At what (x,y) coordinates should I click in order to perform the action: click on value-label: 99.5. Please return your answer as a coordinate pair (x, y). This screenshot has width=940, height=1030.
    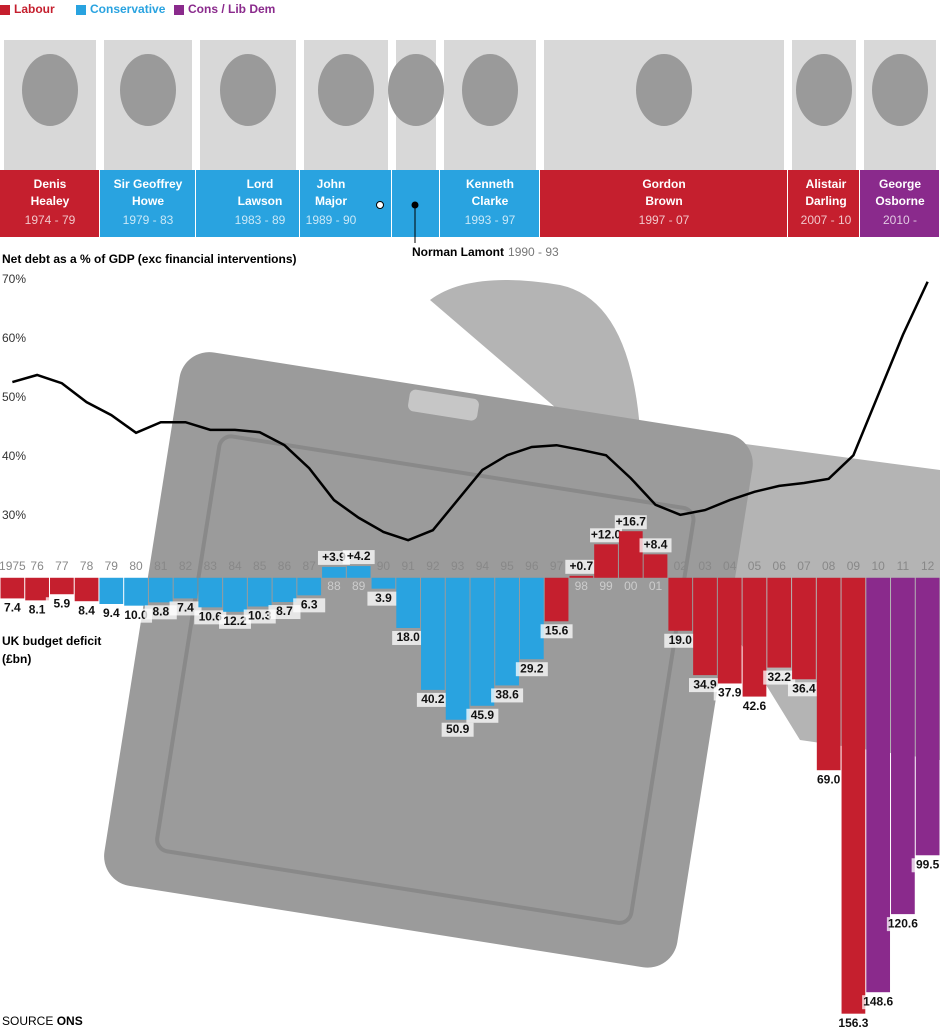
    Looking at the image, I should click on (928, 864).